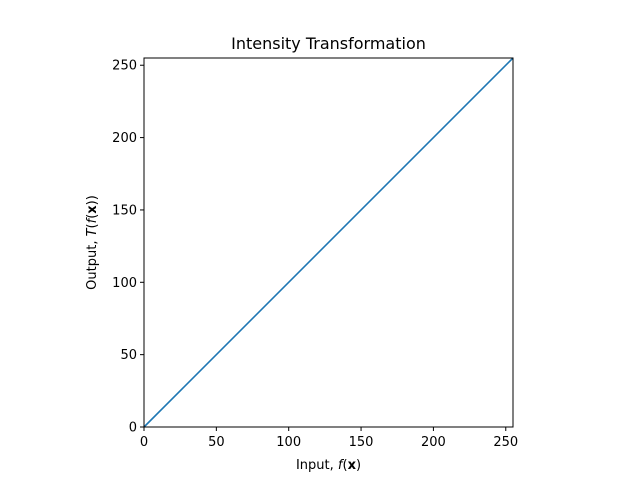 The width and height of the screenshot is (640, 484). Describe the element at coordinates (133, 428) in the screenshot. I see `y-tick-label: 0` at that location.